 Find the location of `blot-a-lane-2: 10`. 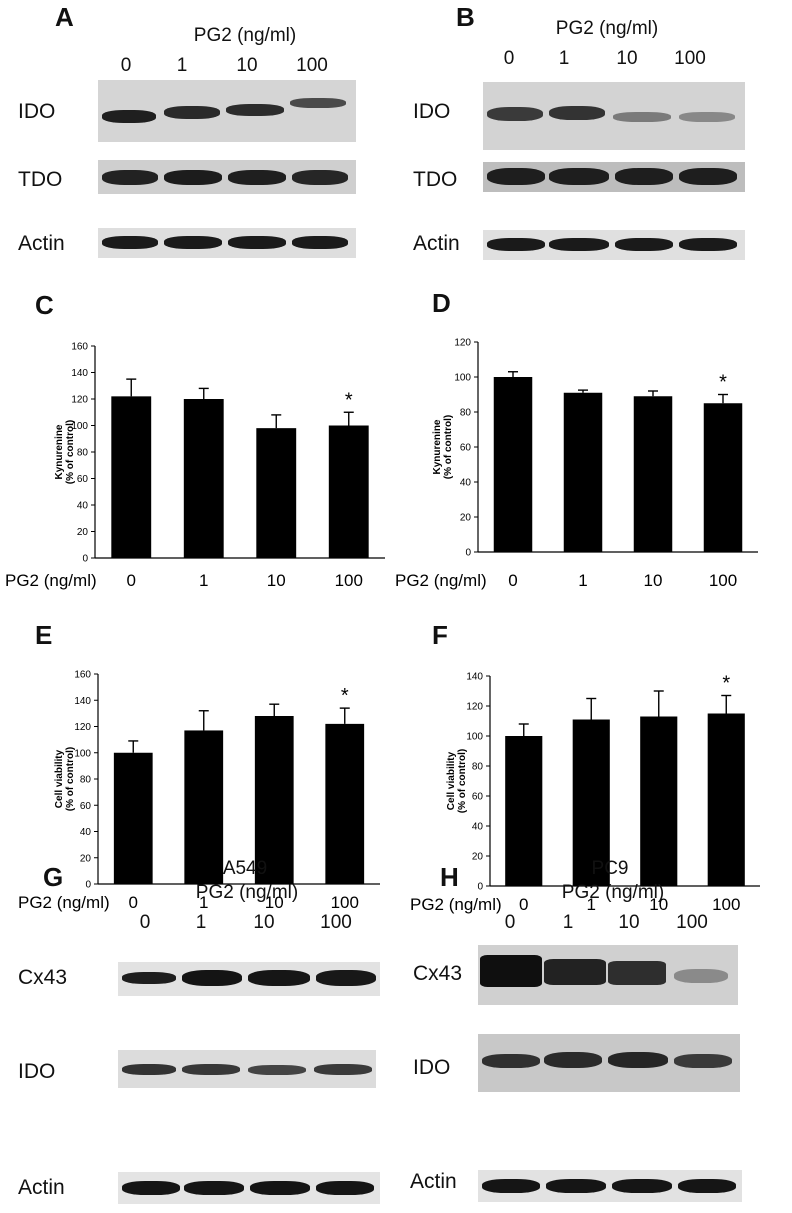

blot-a-lane-2: 10 is located at coordinates (247, 65).